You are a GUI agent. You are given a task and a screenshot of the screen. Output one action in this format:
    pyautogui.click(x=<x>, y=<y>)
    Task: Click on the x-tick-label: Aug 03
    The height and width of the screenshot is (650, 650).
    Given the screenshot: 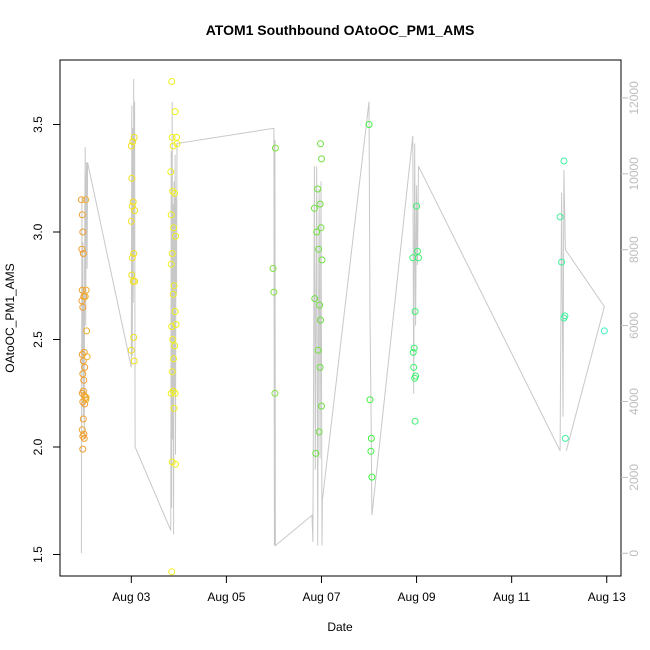 What is the action you would take?
    pyautogui.click(x=131, y=597)
    